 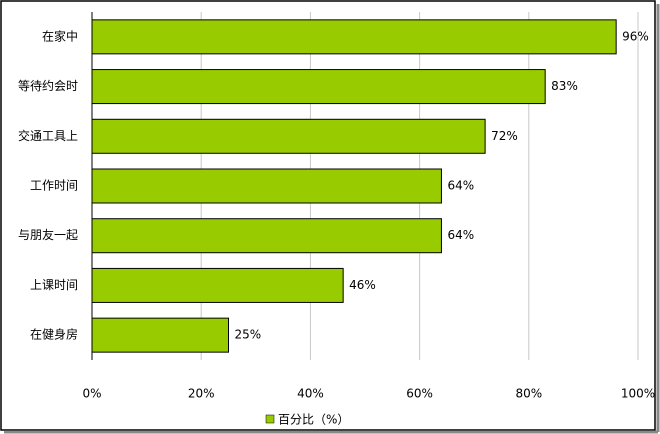 What do you see at coordinates (564, 86) in the screenshot?
I see `value-label: 83%` at bounding box center [564, 86].